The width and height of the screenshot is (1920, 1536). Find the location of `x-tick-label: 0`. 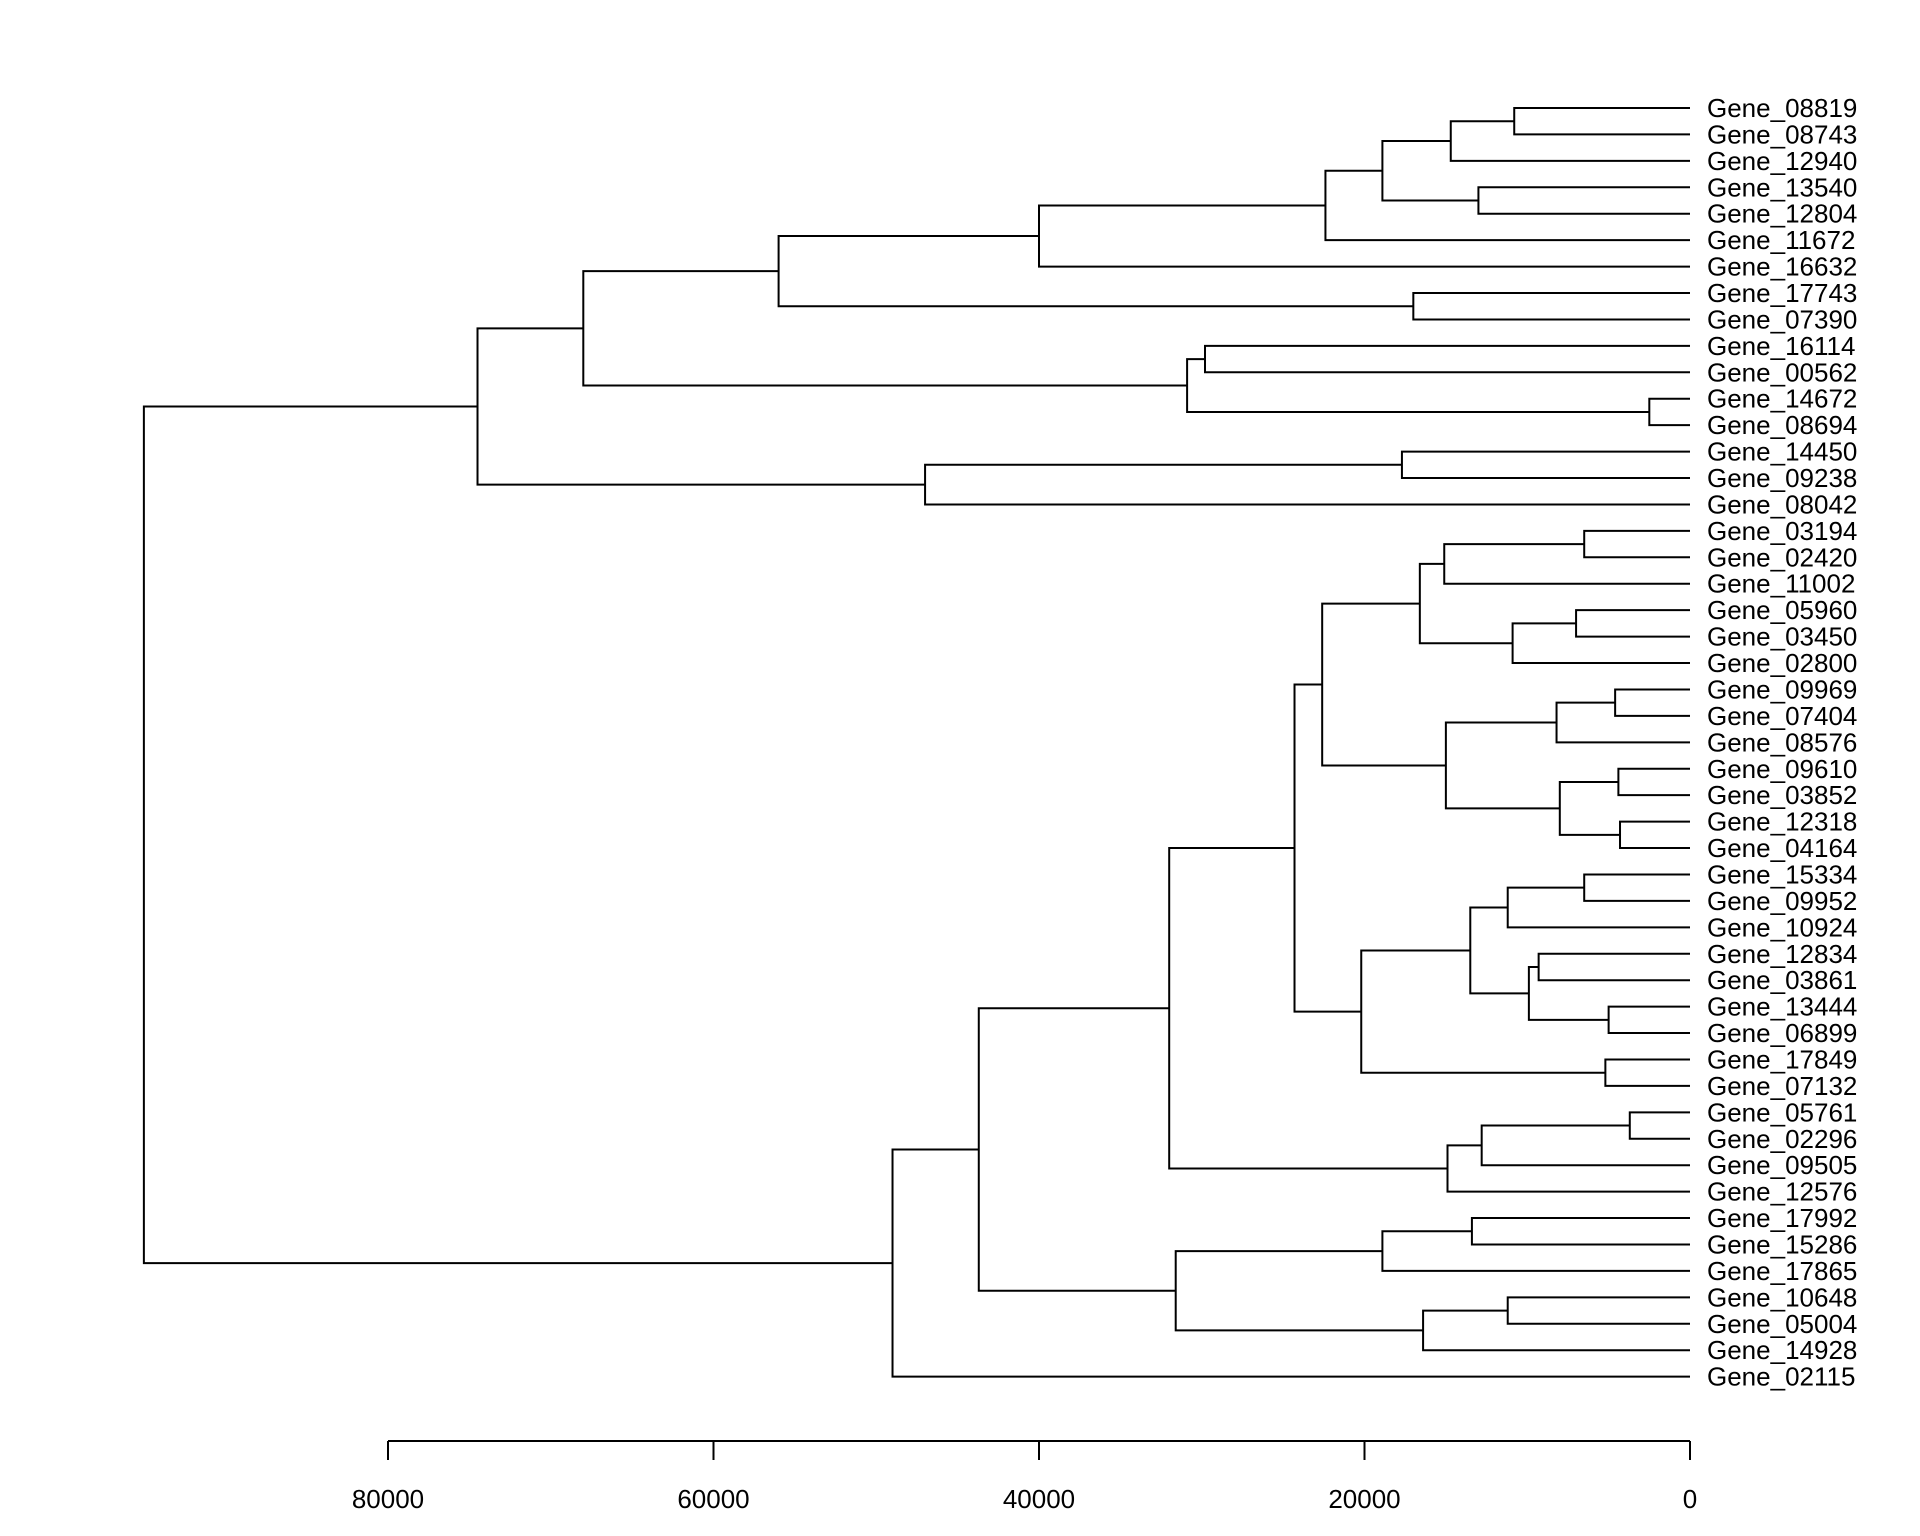

x-tick-label: 0 is located at coordinates (1690, 1499).